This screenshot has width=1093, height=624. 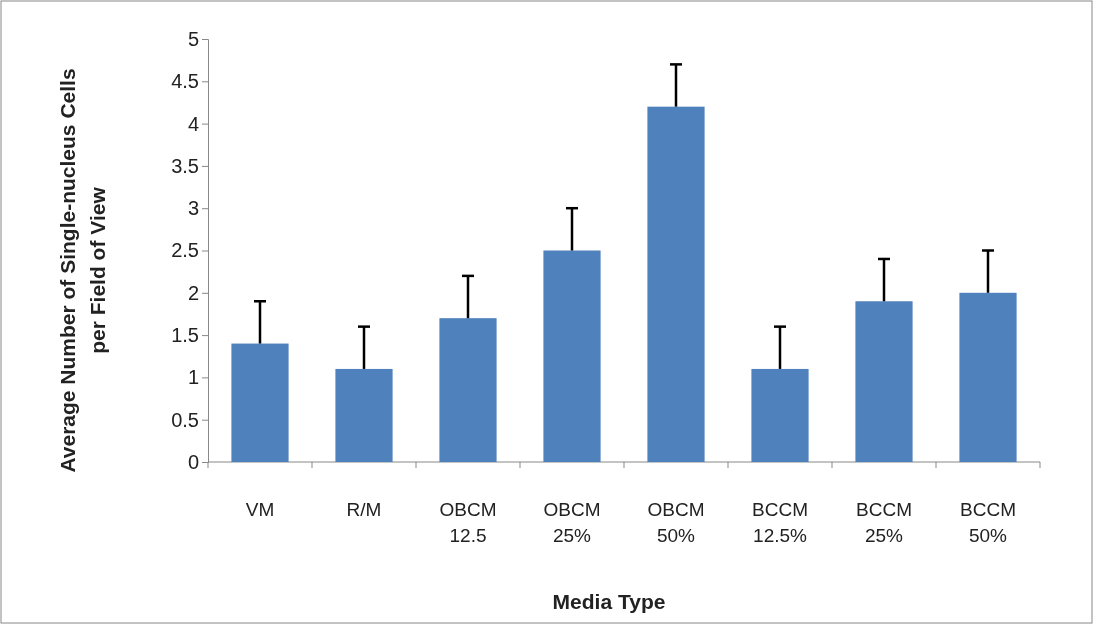 What do you see at coordinates (185, 165) in the screenshot?
I see `y-tick-label: 3.5` at bounding box center [185, 165].